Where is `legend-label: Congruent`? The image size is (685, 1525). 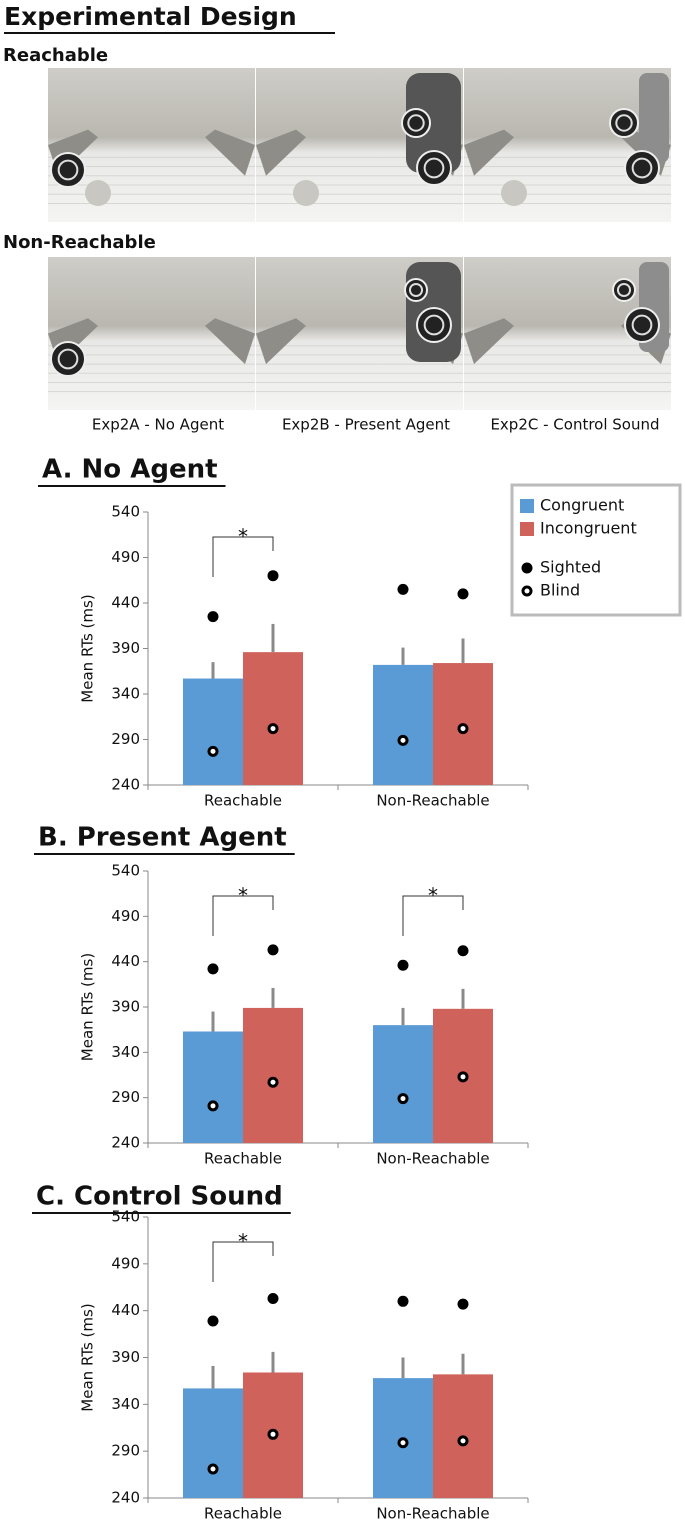
legend-label: Congruent is located at coordinates (582, 505).